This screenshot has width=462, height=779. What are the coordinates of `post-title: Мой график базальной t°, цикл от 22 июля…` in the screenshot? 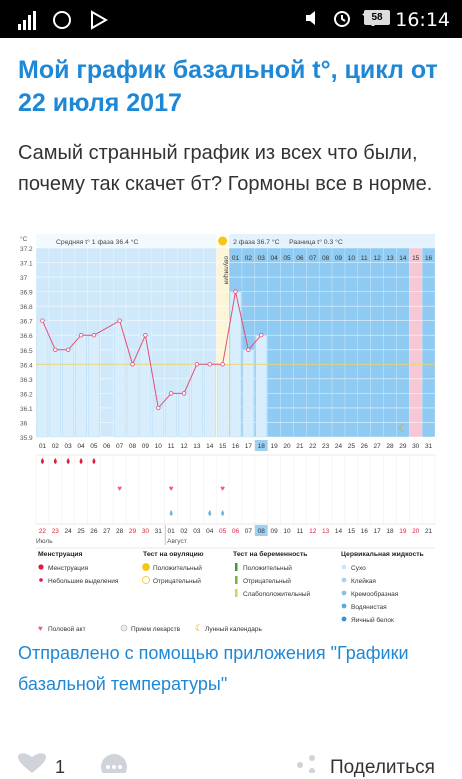 It's located at (228, 86).